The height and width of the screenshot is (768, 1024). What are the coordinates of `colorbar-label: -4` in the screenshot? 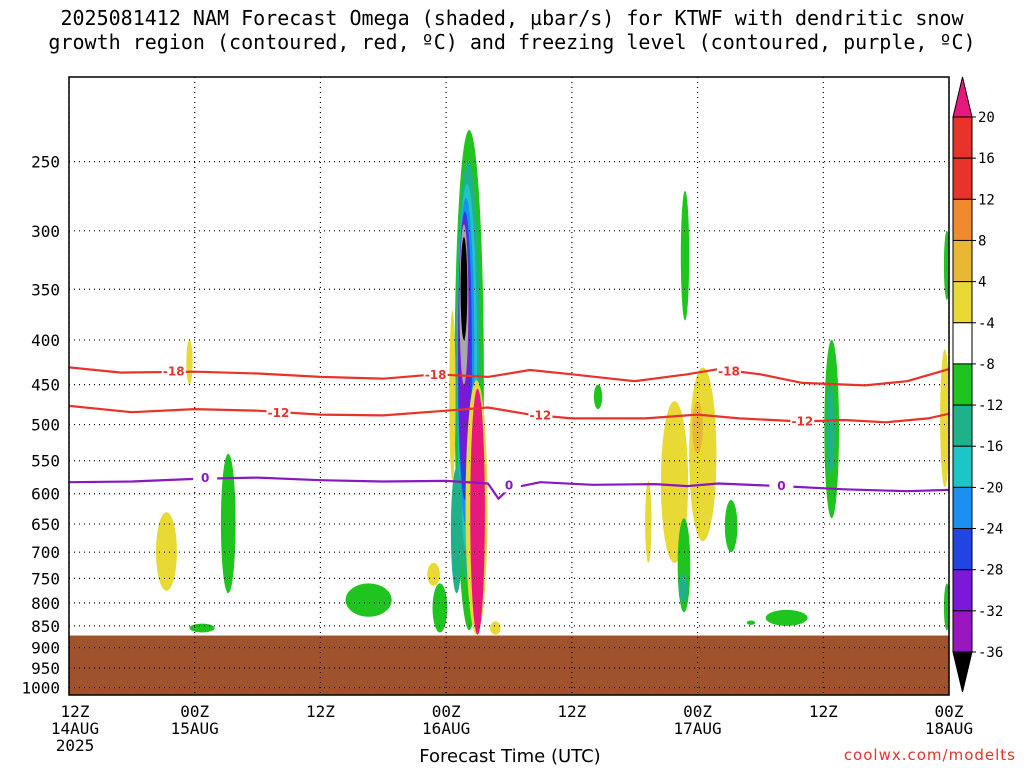 It's located at (986, 324).